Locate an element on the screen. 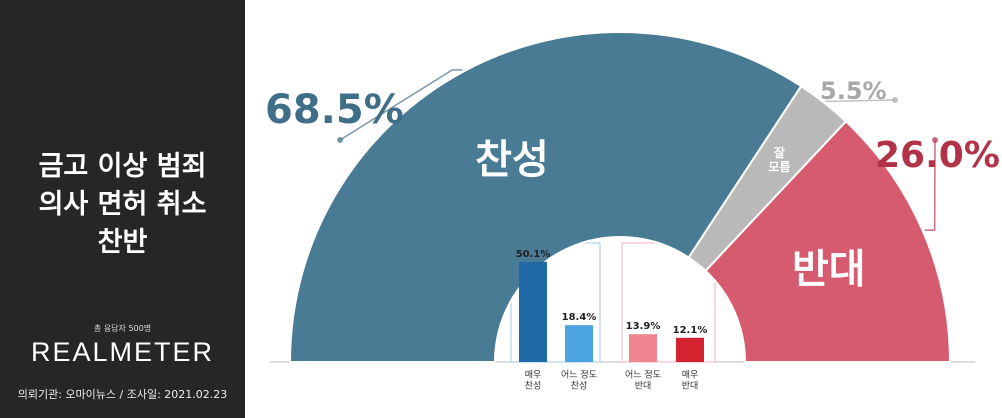 This screenshot has height=418, width=1002. pie-segment is located at coordinates (828, 241).